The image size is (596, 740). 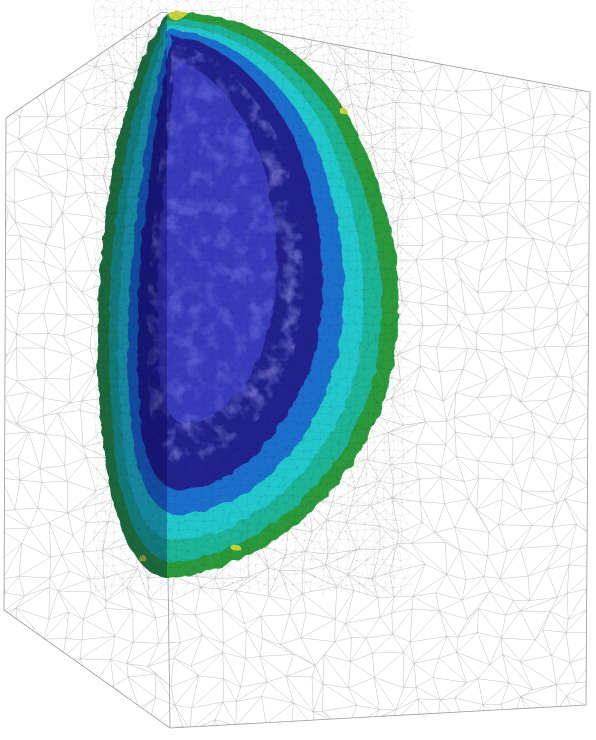 I want to click on cut-plane-shadow, so click(x=132, y=295).